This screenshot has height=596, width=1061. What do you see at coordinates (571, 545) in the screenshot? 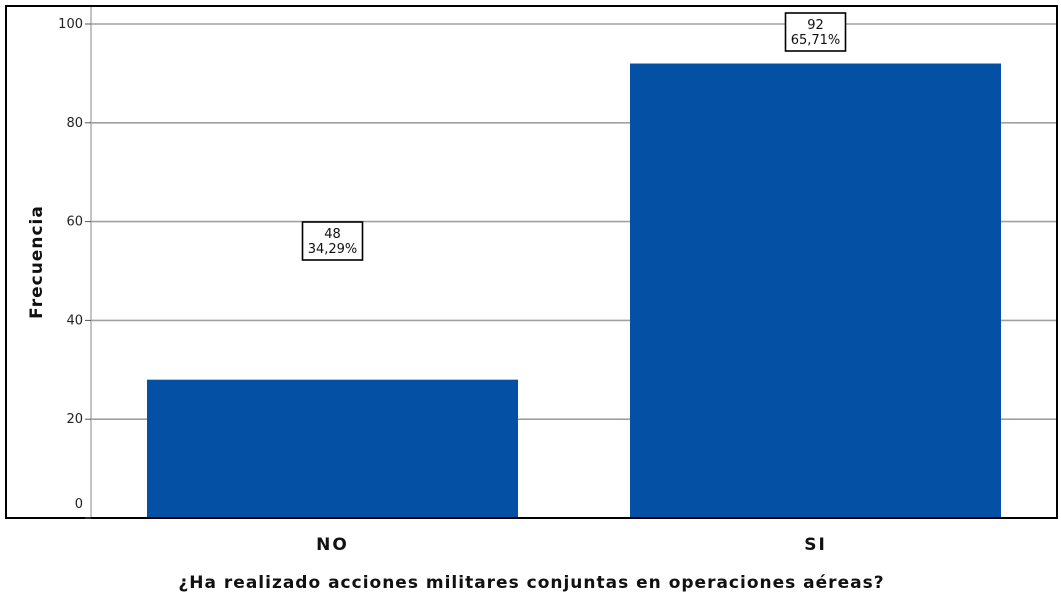
I see `x-axis-categories: NO SI` at bounding box center [571, 545].